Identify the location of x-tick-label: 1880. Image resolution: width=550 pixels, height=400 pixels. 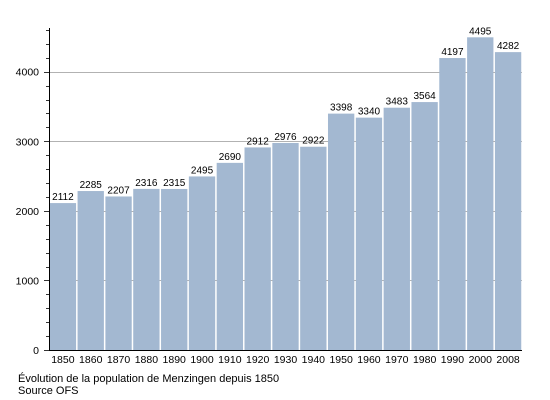
(147, 360).